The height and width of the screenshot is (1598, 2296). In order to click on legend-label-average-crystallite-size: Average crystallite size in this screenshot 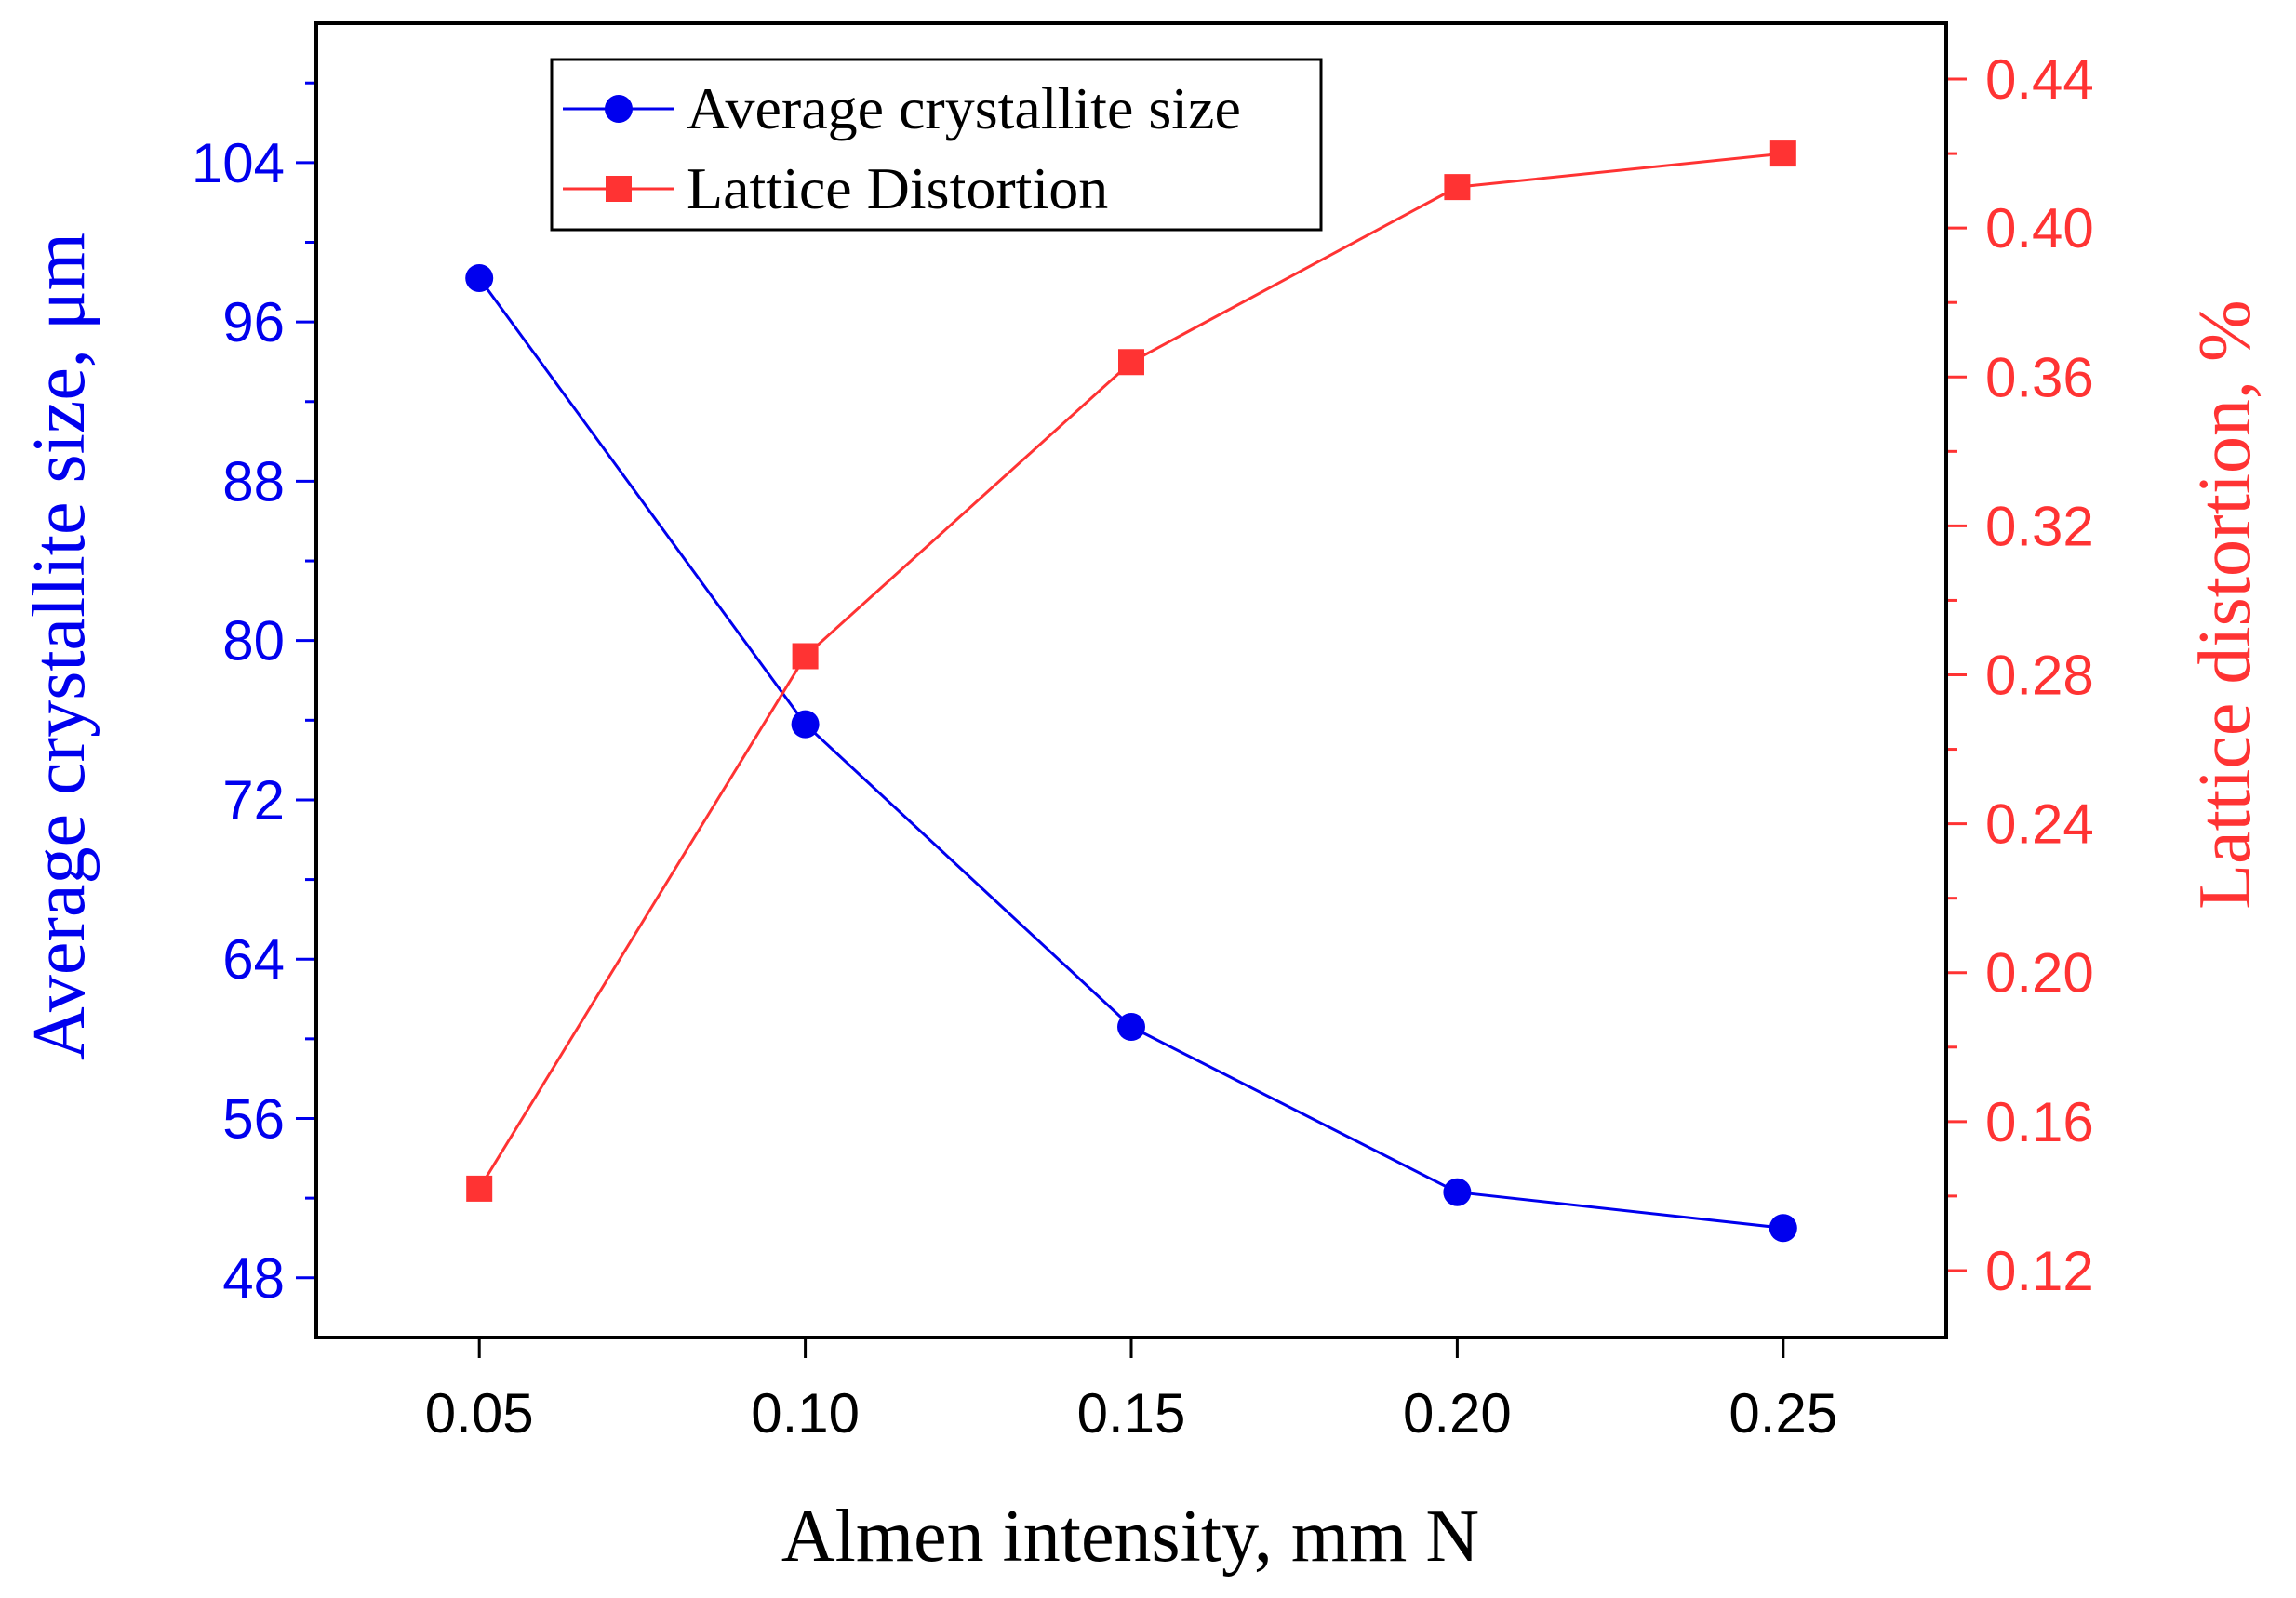, I will do `click(964, 108)`.